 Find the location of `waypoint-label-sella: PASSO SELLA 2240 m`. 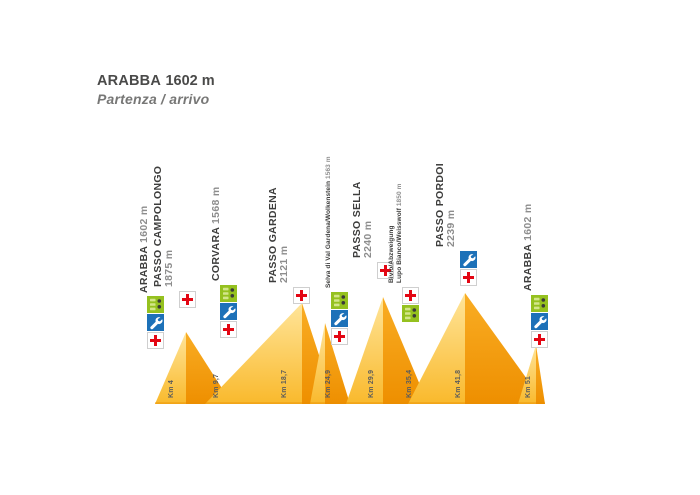

waypoint-label-sella: PASSO SELLA 2240 m is located at coordinates (362, 219).